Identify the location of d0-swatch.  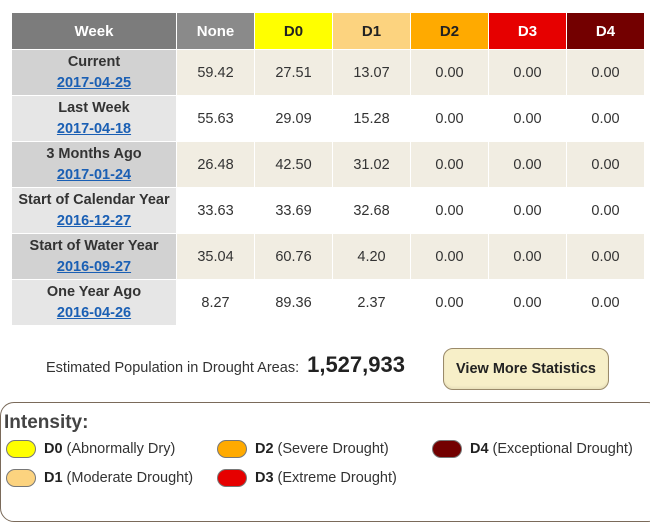
(21, 449).